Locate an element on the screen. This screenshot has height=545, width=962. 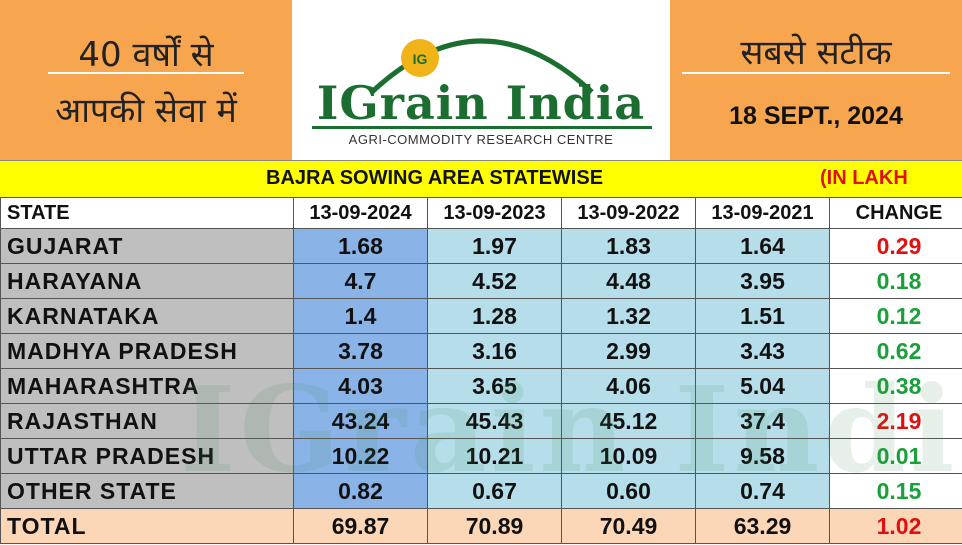
state-name: TOTAL is located at coordinates (147, 526).